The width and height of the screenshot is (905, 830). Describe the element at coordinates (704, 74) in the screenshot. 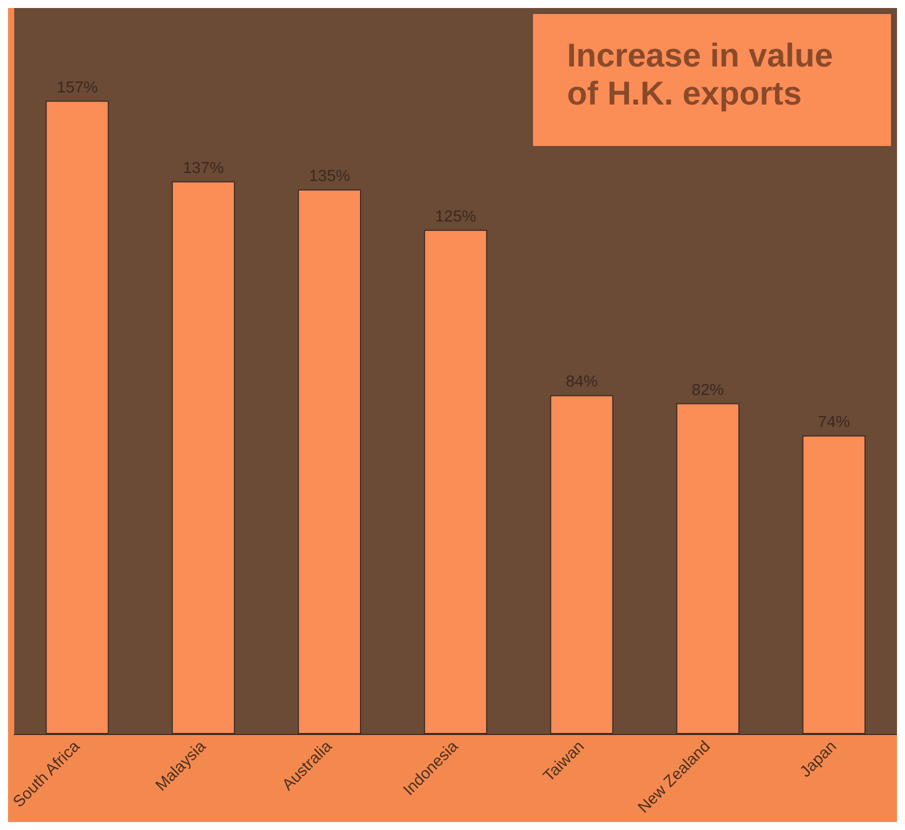

I see `chart-title: Increase in value of H.K. exports` at that location.